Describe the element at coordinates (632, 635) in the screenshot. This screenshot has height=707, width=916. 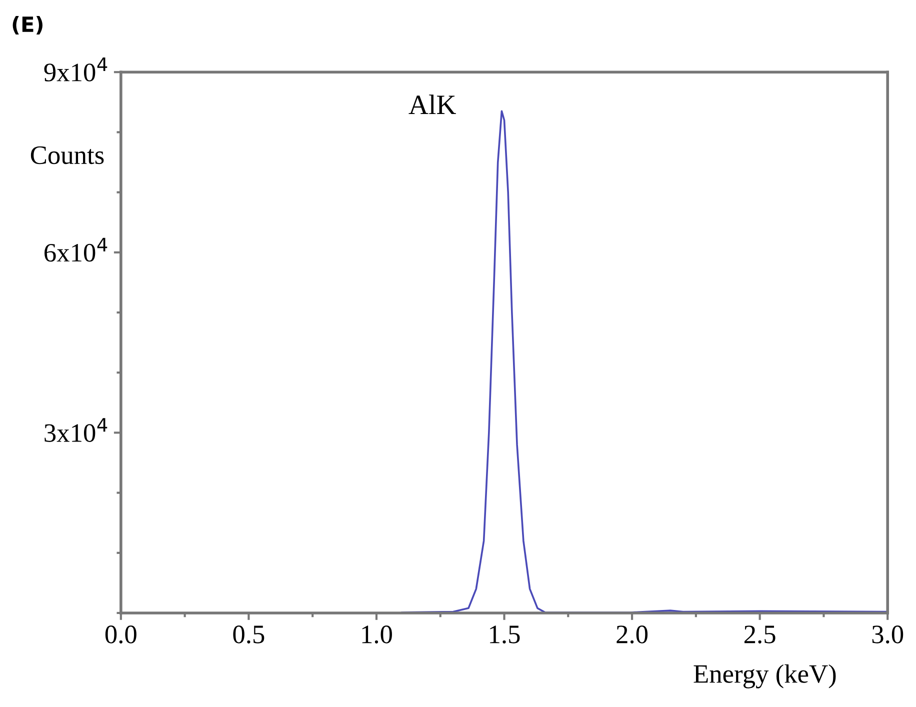
I see `x-tick-label: 2.0` at that location.